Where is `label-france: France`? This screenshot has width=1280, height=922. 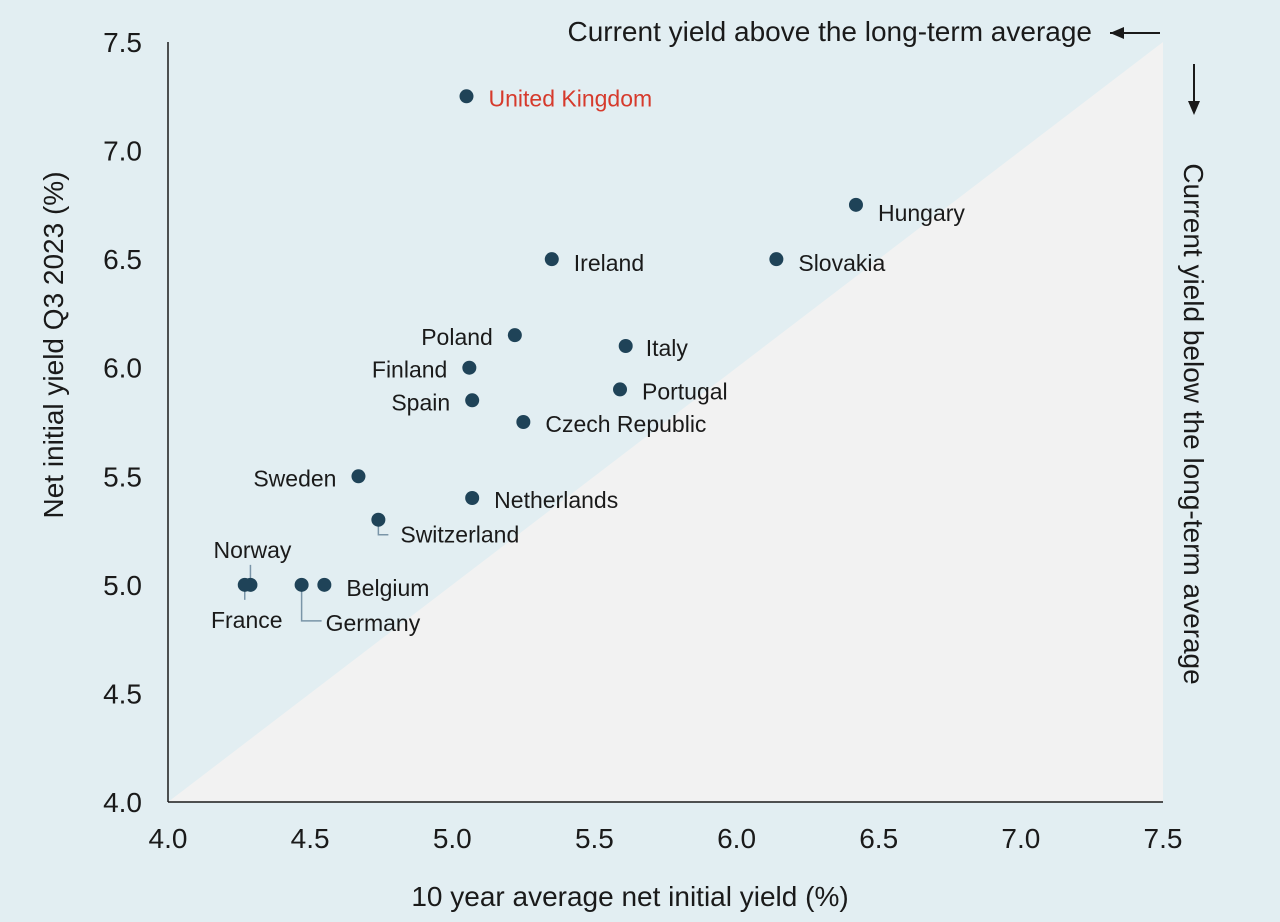 label-france: France is located at coordinates (247, 620).